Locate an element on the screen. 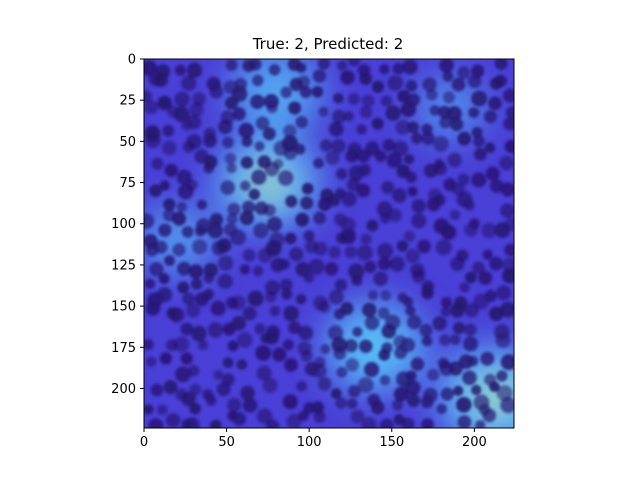 The width and height of the screenshot is (640, 480). y-axis: 0255075100125150175200 is located at coordinates (127, 225).